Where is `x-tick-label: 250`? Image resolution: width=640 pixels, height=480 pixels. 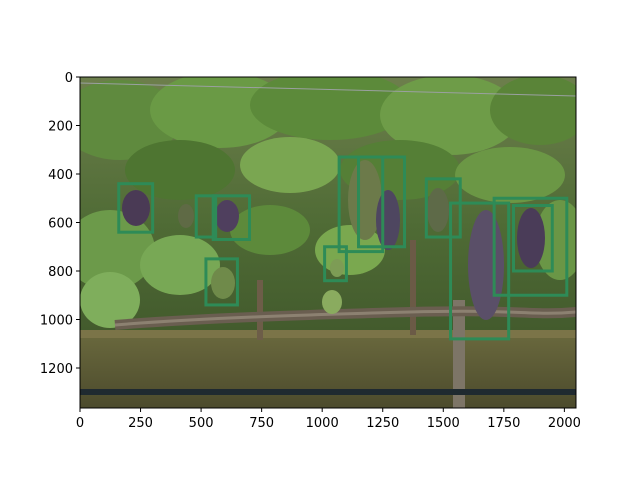
x-tick-label: 250 is located at coordinates (140, 423).